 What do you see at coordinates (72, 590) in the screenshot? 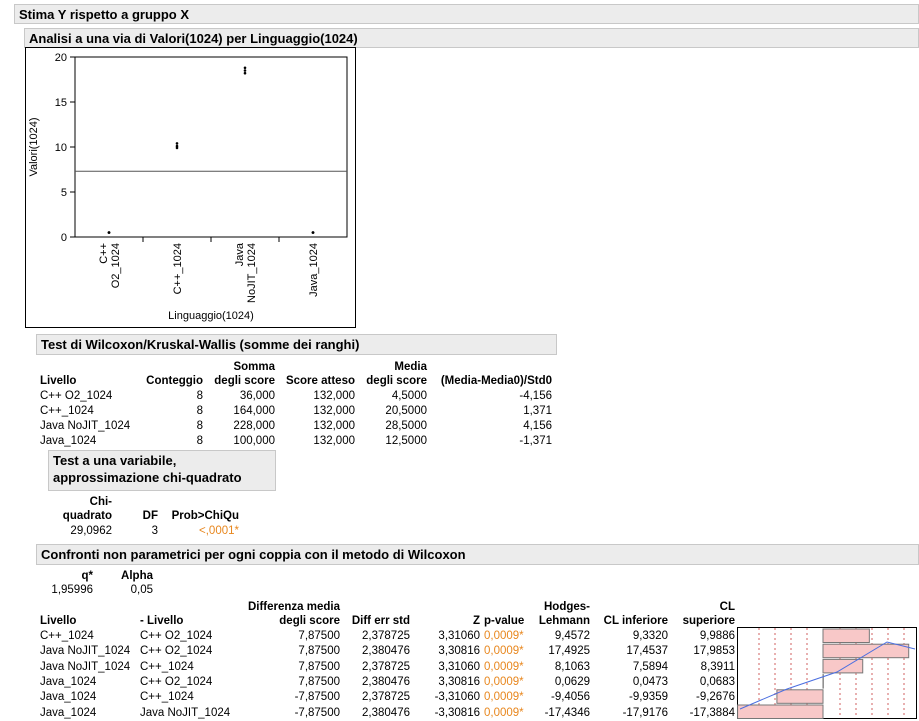
I see `table-cell: 1,95996` at bounding box center [72, 590].